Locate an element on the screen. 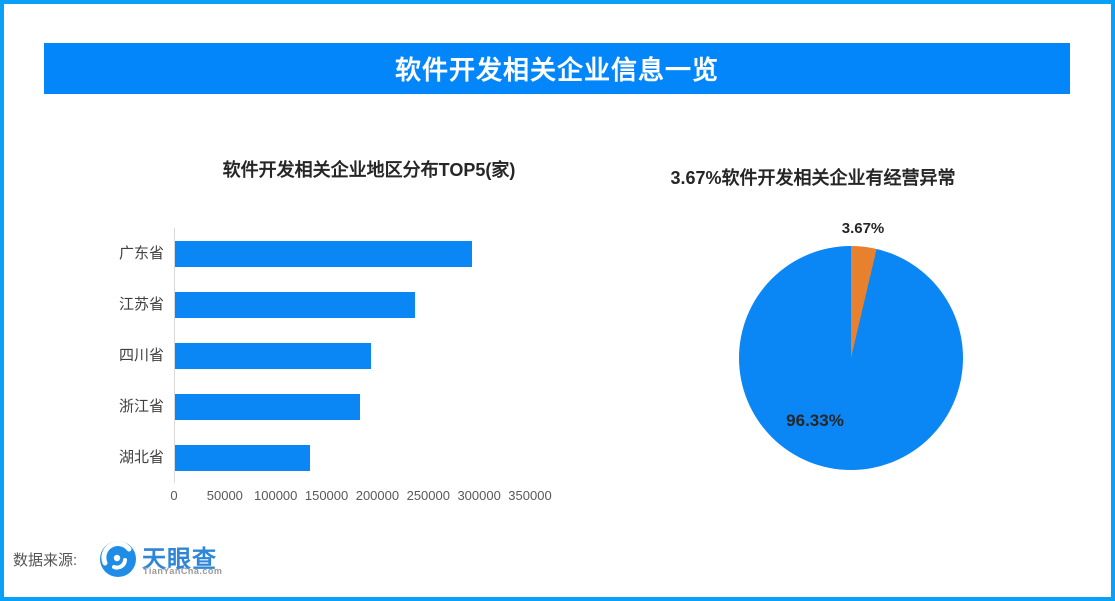 This screenshot has height=601, width=1115. bar-湖北省 is located at coordinates (243, 457).